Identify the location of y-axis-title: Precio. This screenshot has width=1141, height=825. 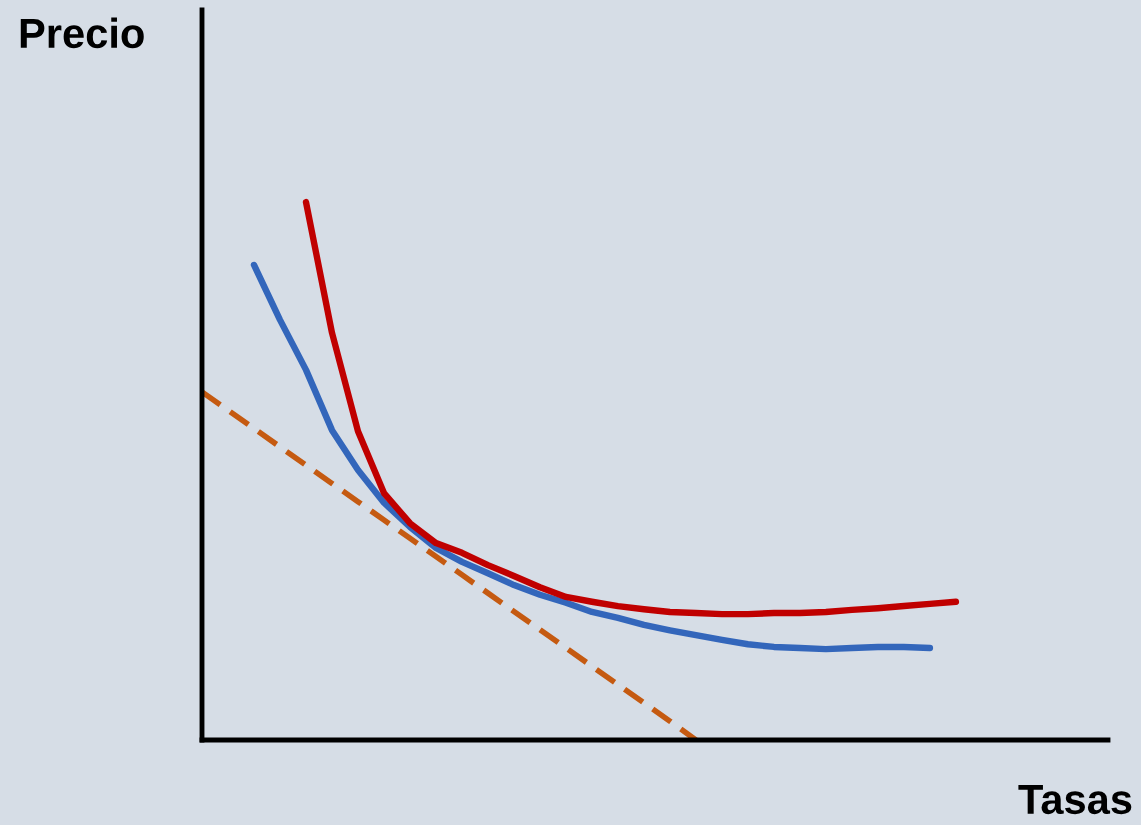
(82, 33).